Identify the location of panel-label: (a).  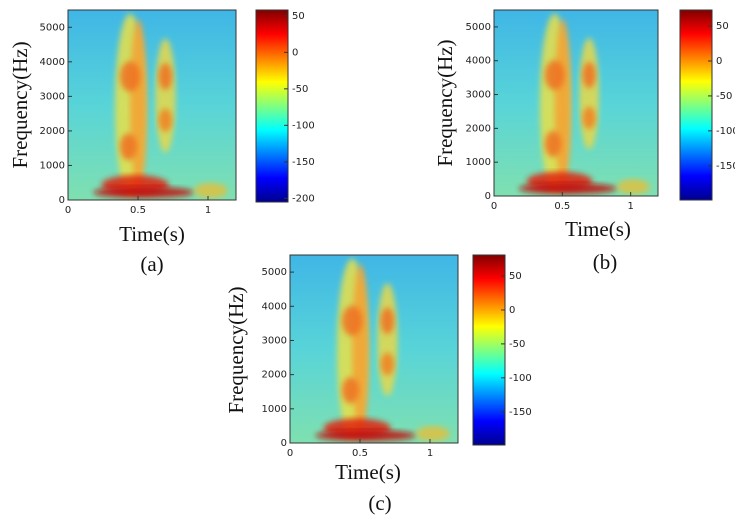
(151, 264).